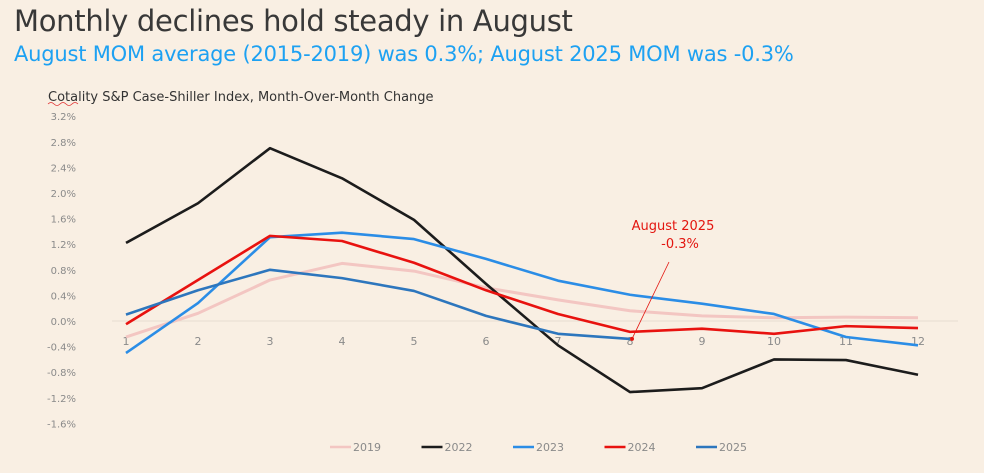 This screenshot has height=473, width=984. Describe the element at coordinates (63, 194) in the screenshot. I see `y-tick-label: 2.0%` at that location.